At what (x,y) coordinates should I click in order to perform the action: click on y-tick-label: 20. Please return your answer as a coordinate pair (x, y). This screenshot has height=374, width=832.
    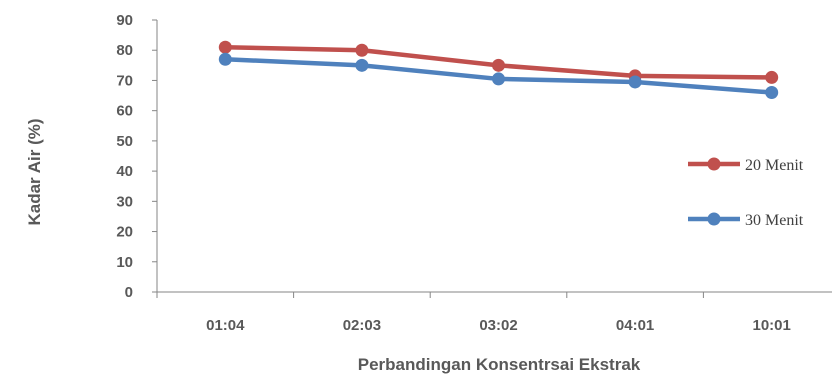
    Looking at the image, I should click on (124, 232).